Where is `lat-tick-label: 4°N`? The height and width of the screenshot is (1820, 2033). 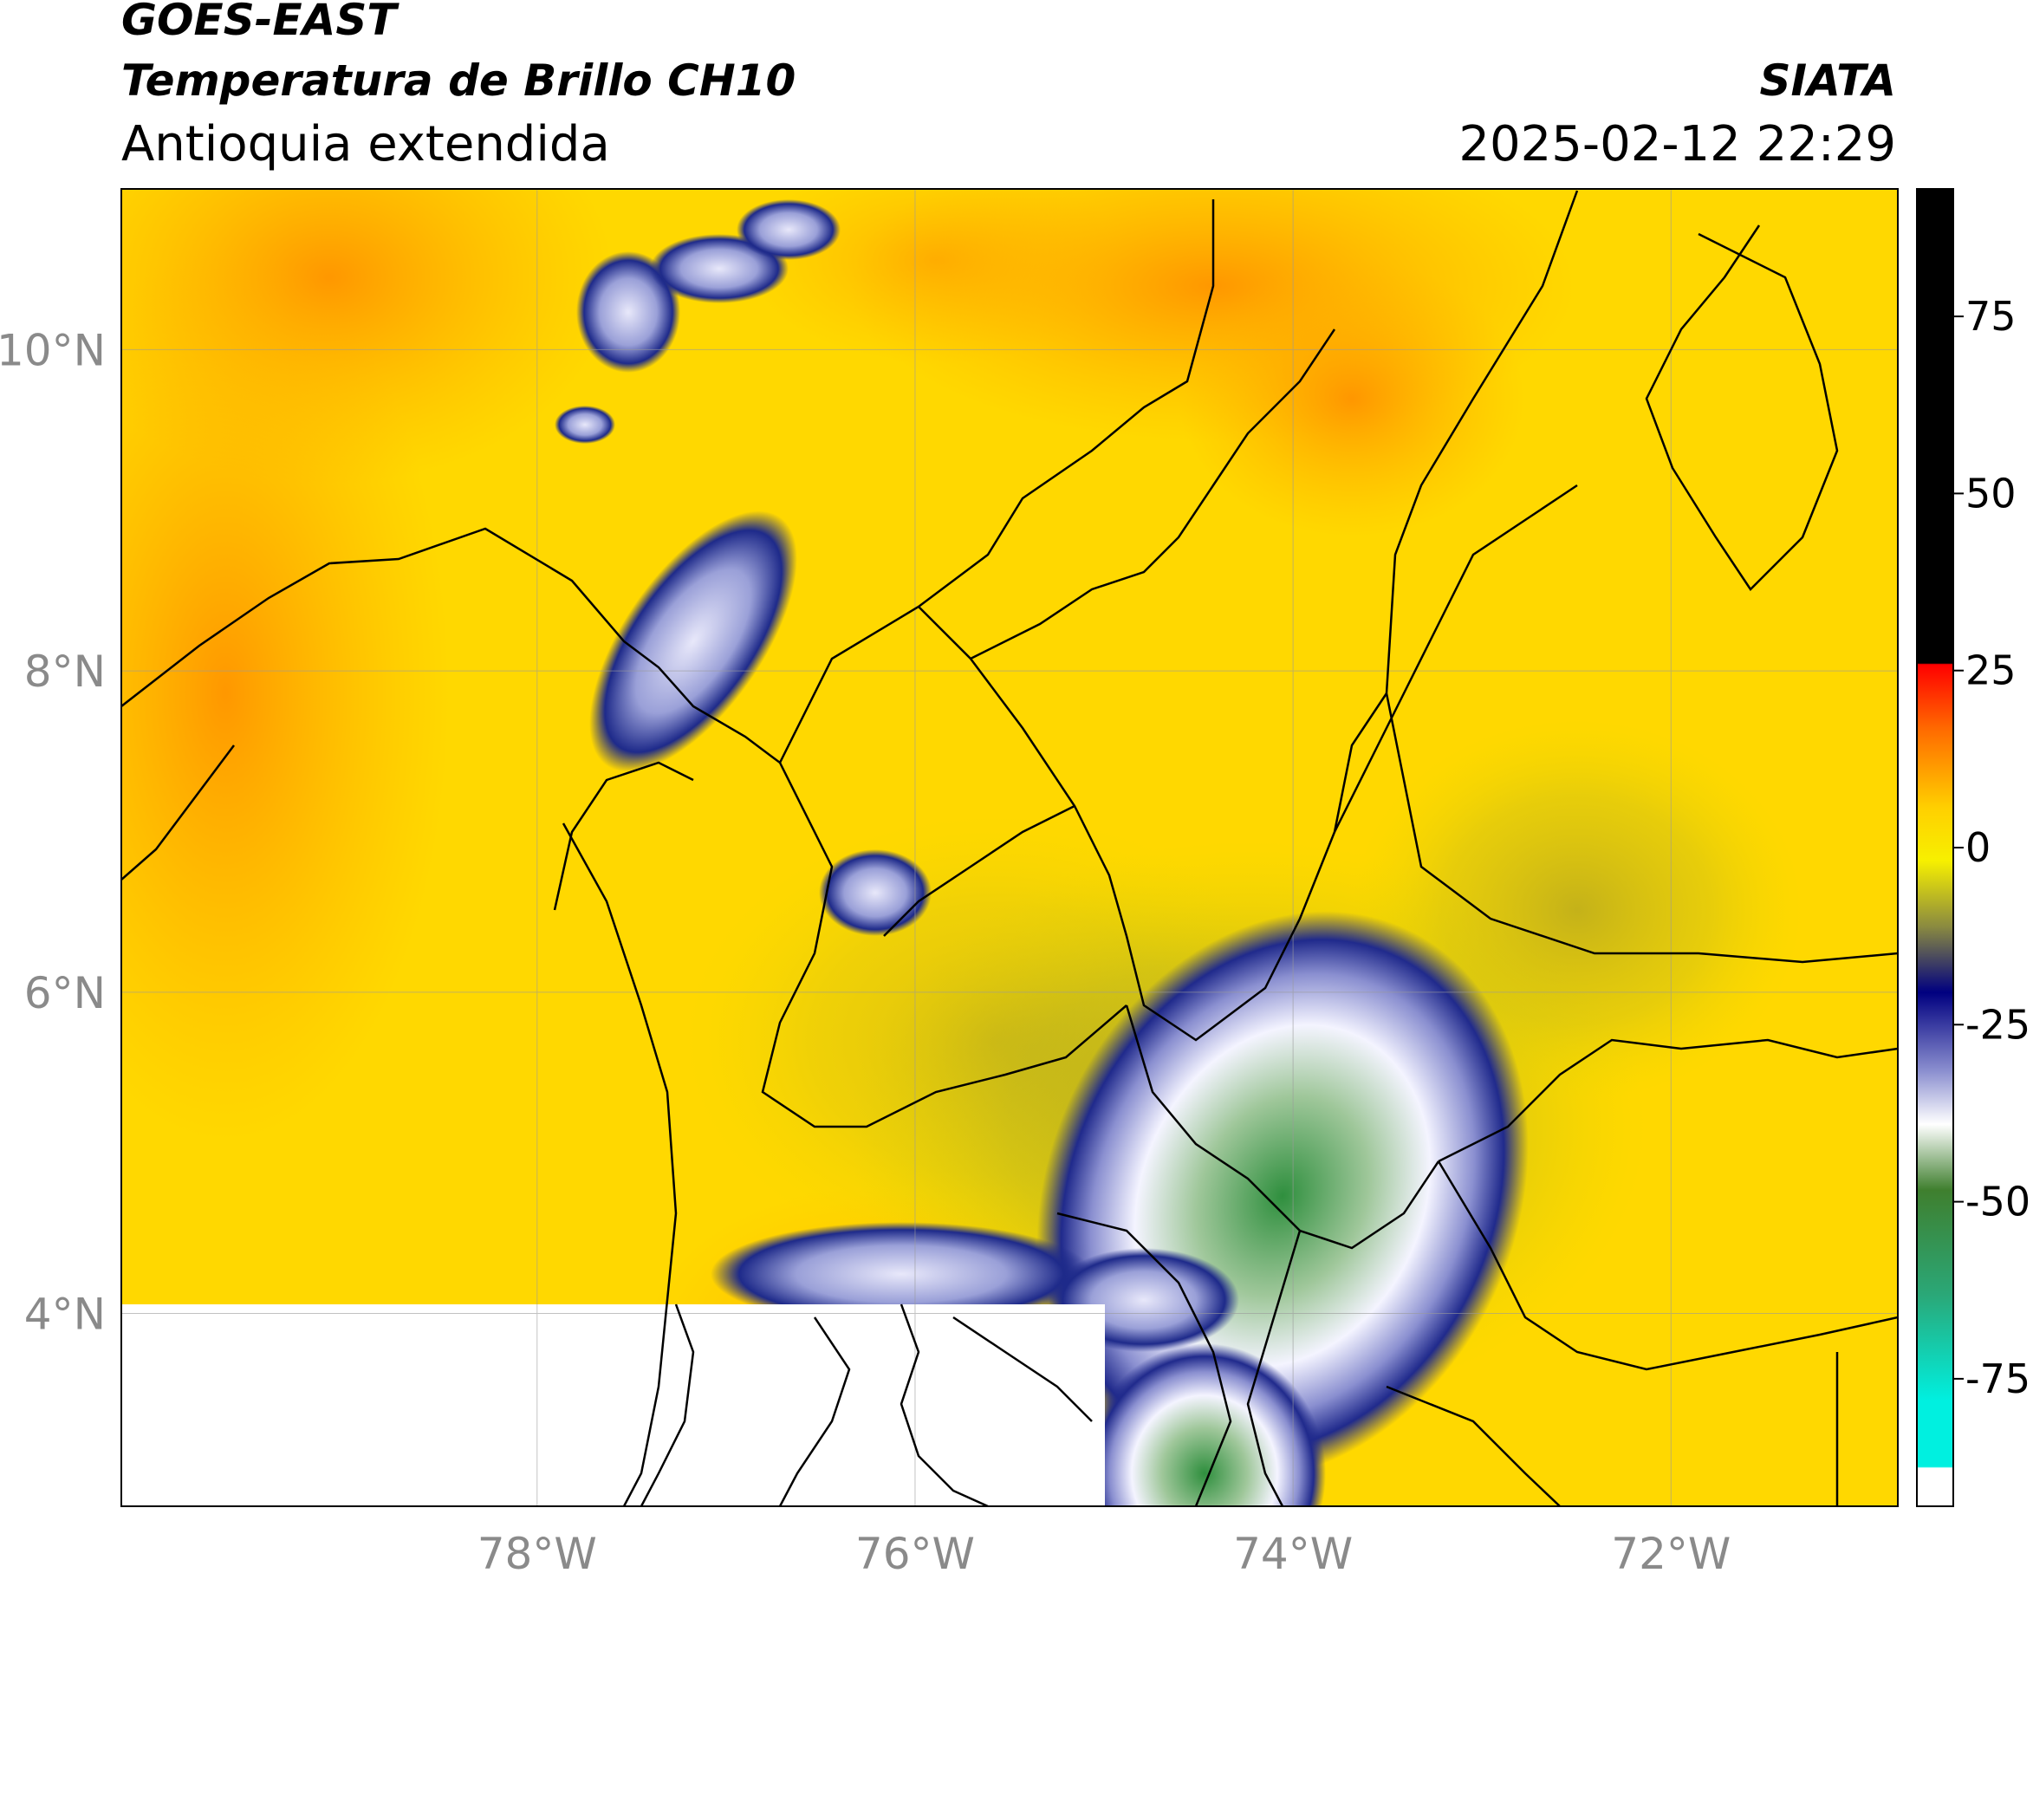 lat-tick-label: 4°N is located at coordinates (65, 1315).